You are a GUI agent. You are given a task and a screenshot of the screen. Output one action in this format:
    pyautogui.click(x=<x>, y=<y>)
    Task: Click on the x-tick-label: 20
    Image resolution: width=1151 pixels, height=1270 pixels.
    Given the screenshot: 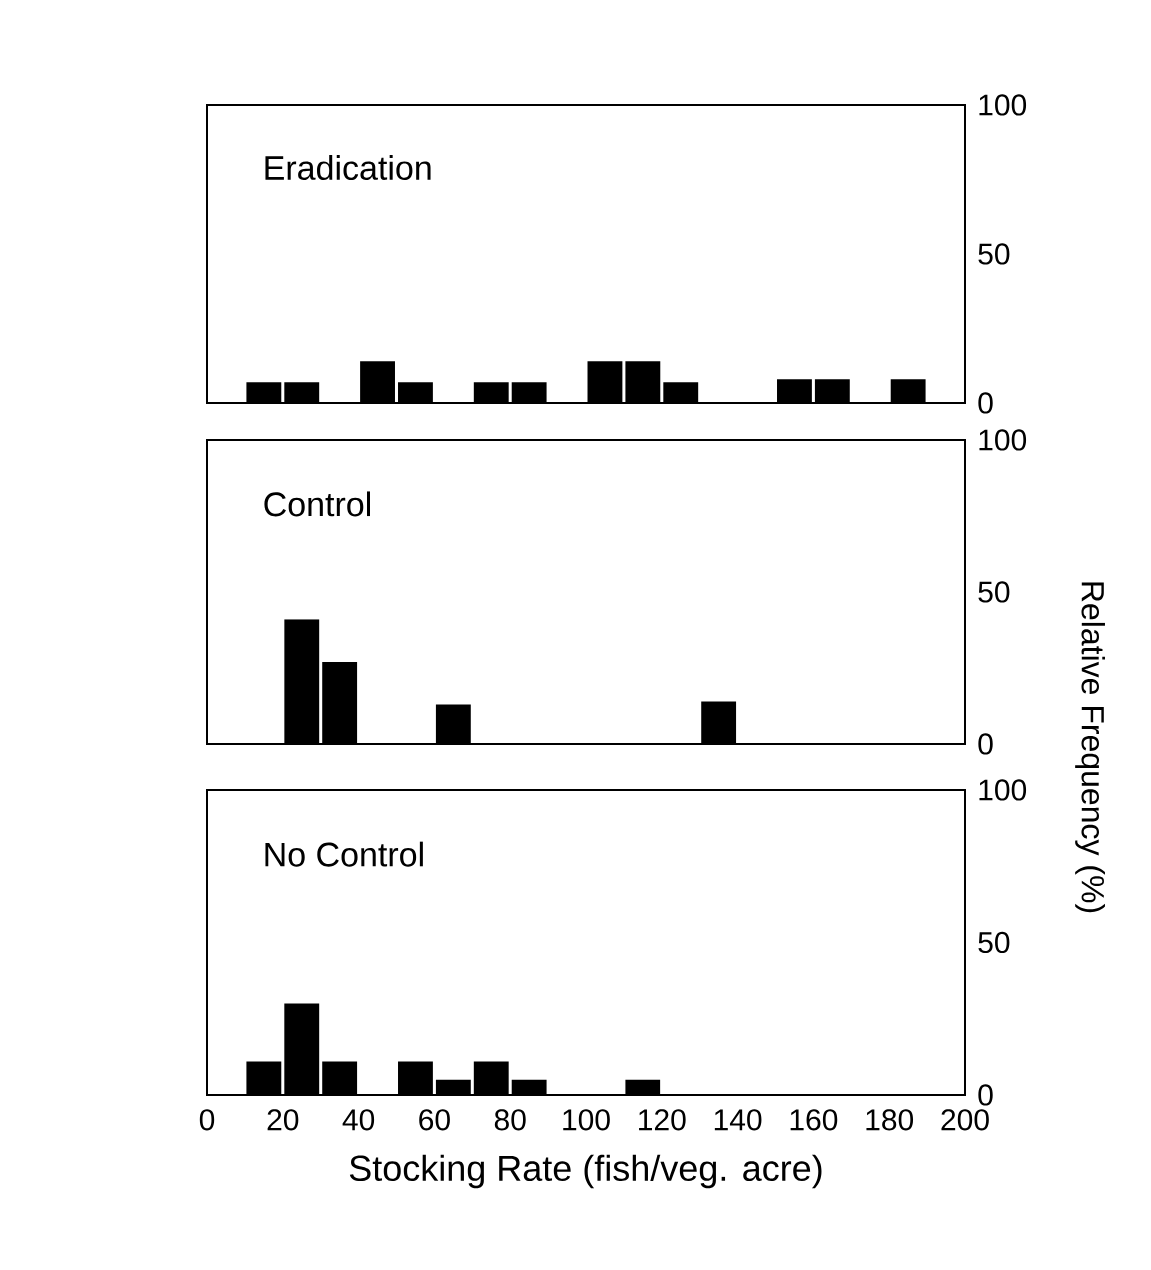 What is the action you would take?
    pyautogui.click(x=283, y=1120)
    